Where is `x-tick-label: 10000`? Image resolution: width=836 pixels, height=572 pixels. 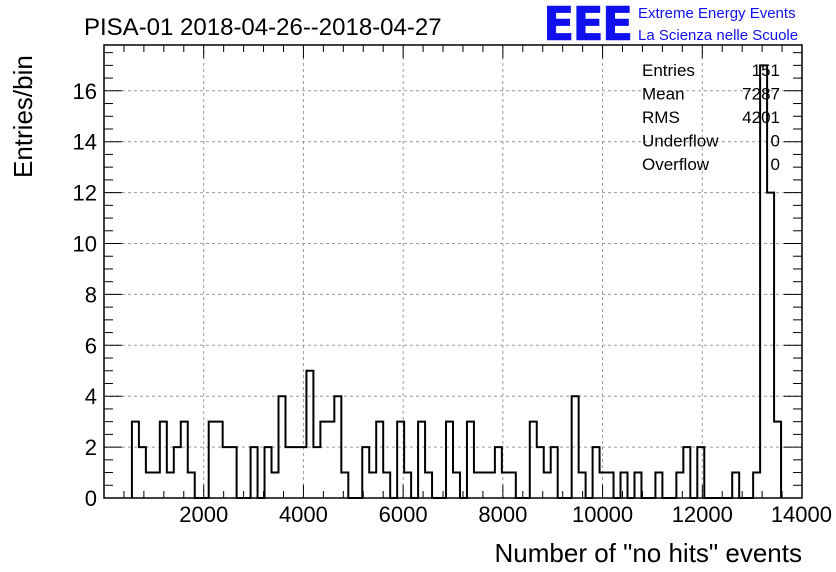
x-tick-label: 10000 is located at coordinates (602, 514).